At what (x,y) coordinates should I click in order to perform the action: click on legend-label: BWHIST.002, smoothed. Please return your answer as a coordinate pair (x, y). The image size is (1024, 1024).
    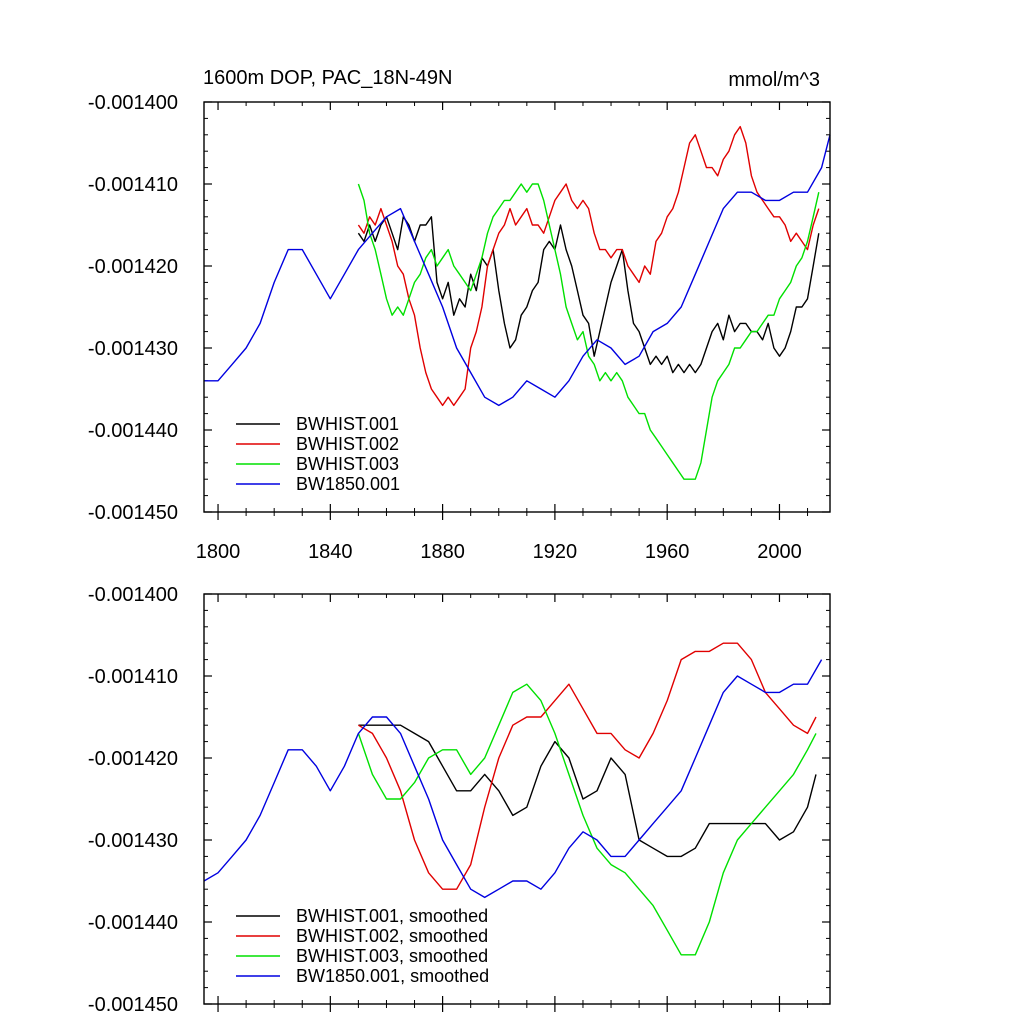
    Looking at the image, I should click on (392, 936).